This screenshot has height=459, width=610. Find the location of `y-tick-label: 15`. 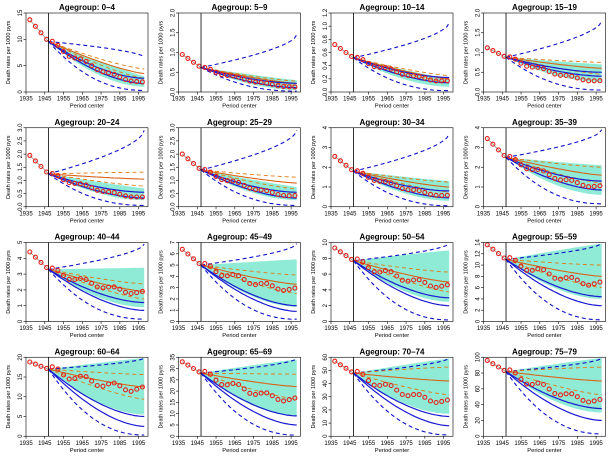

y-tick-label: 15 is located at coordinates (21, 376).